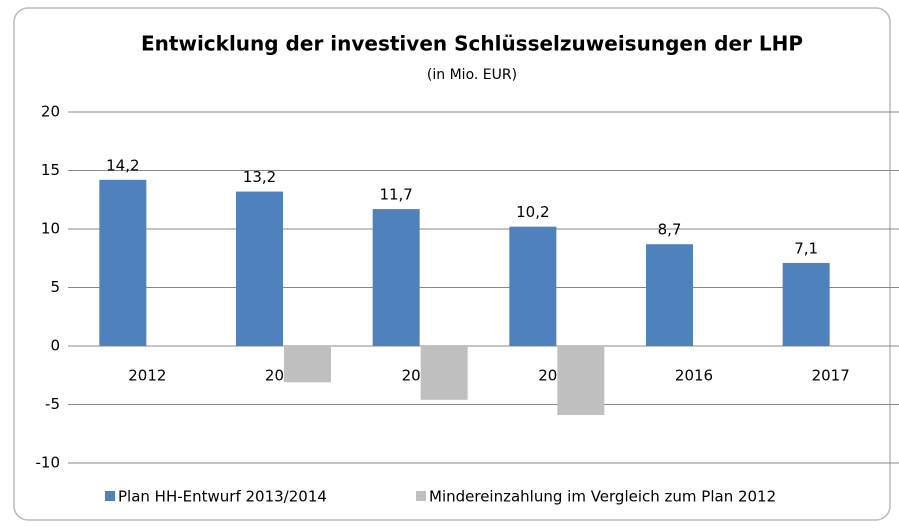 This screenshot has width=899, height=528. I want to click on x-tick-label: 2017, so click(831, 376).